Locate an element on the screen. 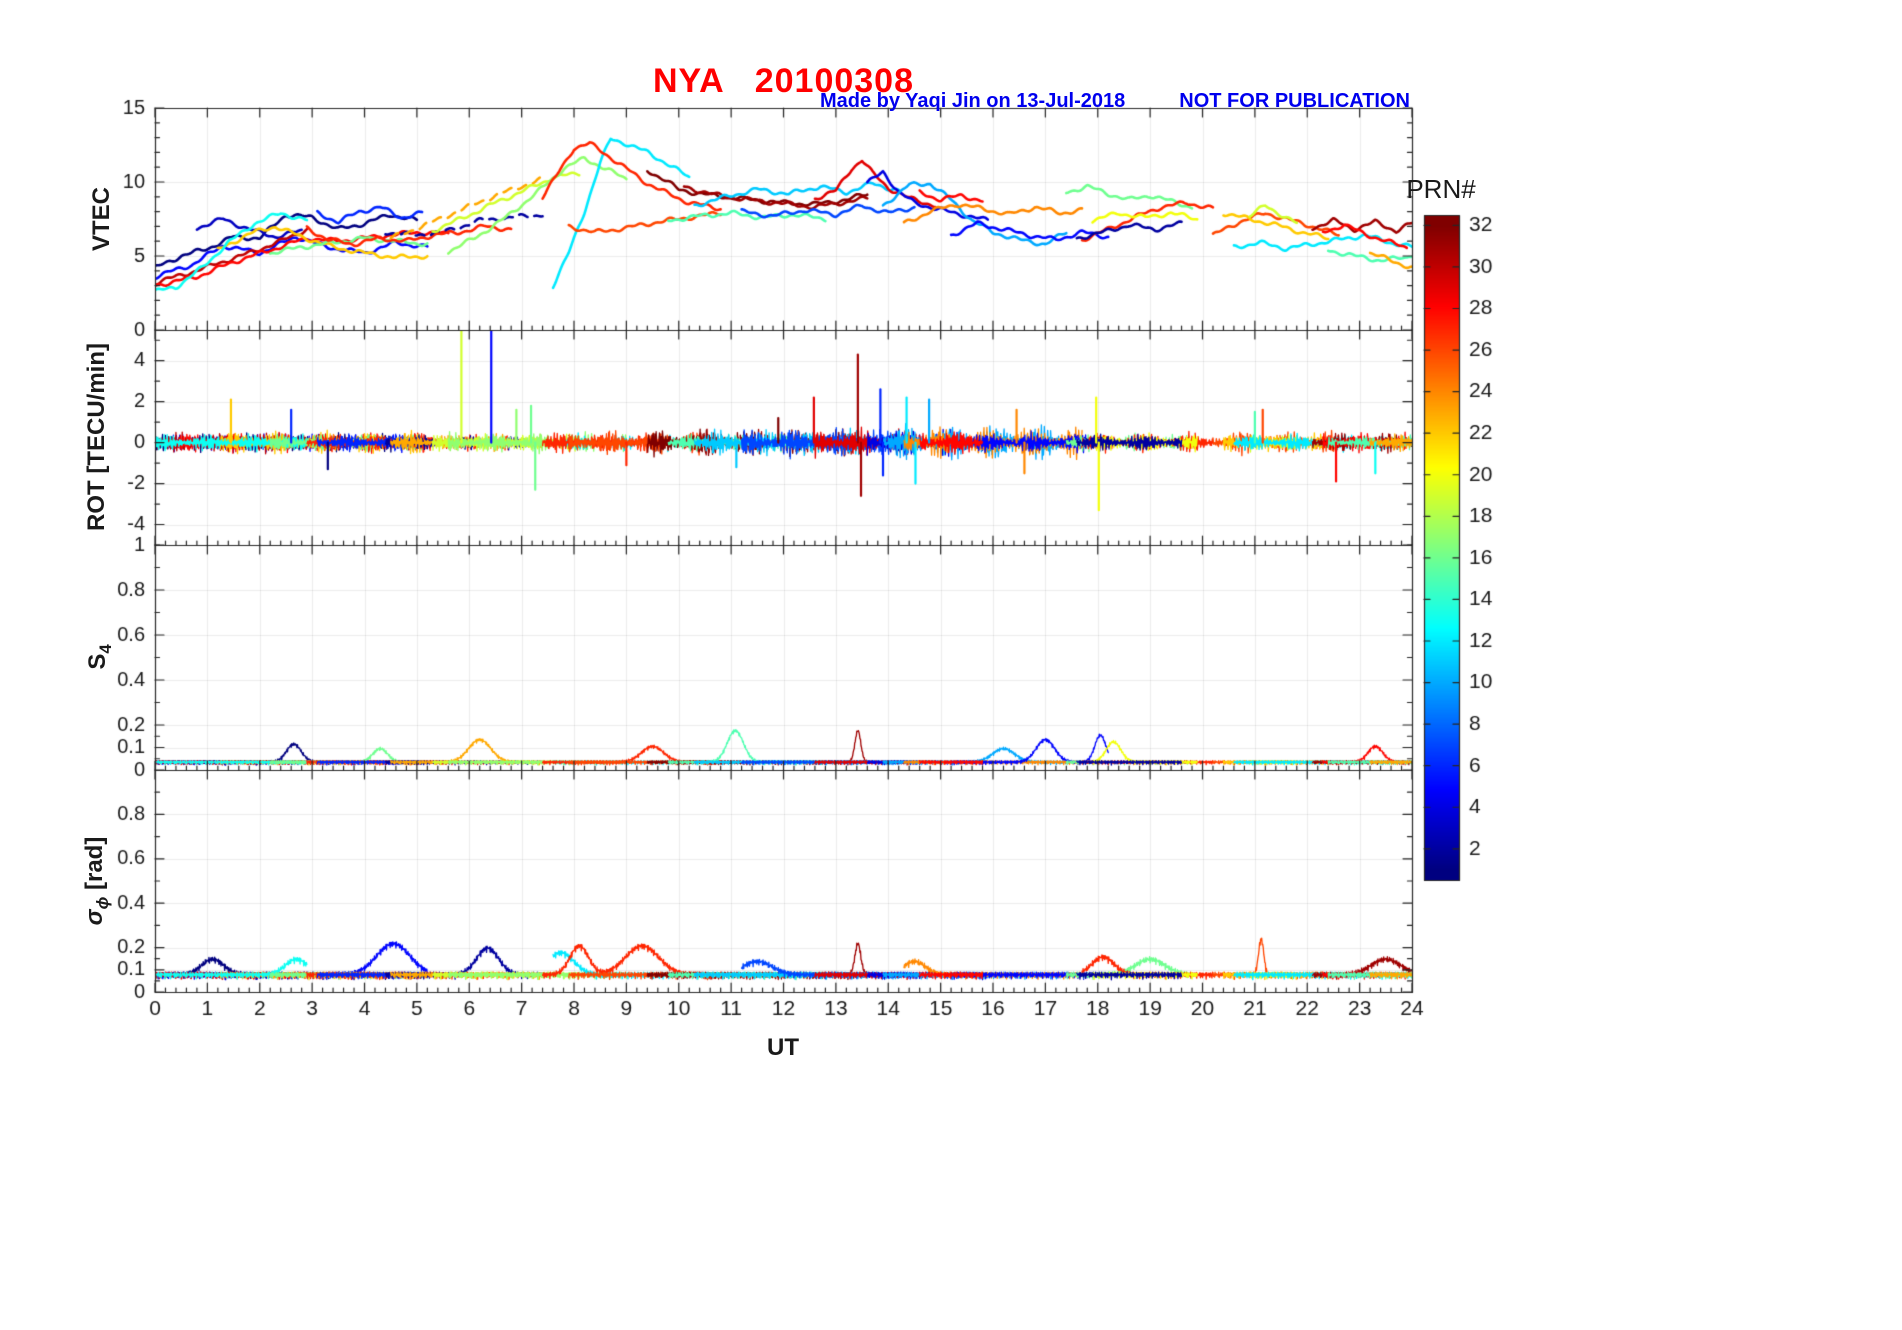 This screenshot has width=1902, height=1330. ylabel-sigma-phi: σϕ [rad] is located at coordinates (97, 881).